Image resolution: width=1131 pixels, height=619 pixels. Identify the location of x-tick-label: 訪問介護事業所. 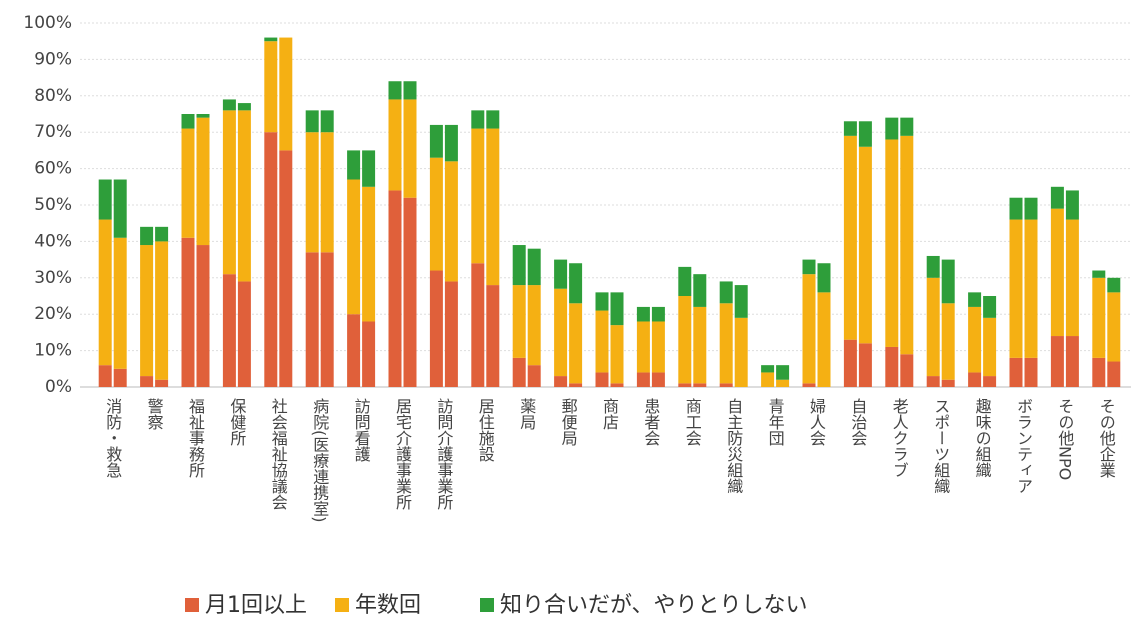
(443, 454).